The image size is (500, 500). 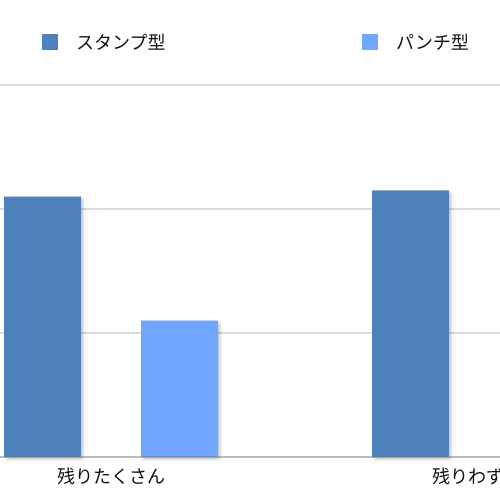 I want to click on legend-label-stamp: スタンプ型, so click(x=121, y=43).